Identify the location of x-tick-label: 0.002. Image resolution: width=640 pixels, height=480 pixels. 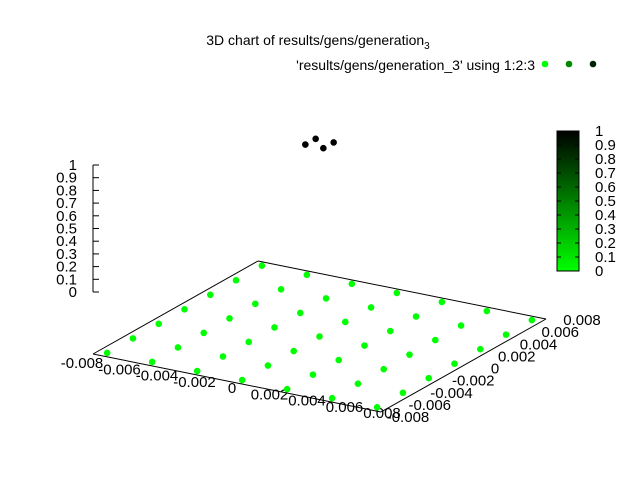
(270, 394).